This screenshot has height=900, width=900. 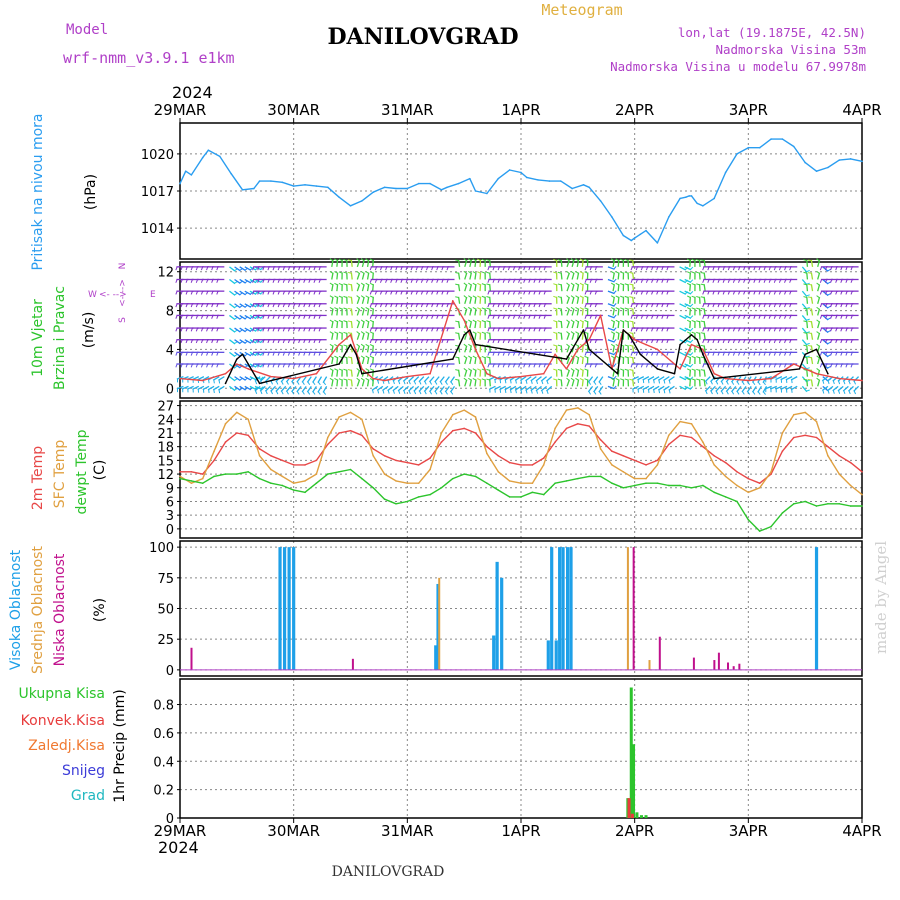 I want to click on temperature-ytick-label: 3, so click(x=170, y=516).